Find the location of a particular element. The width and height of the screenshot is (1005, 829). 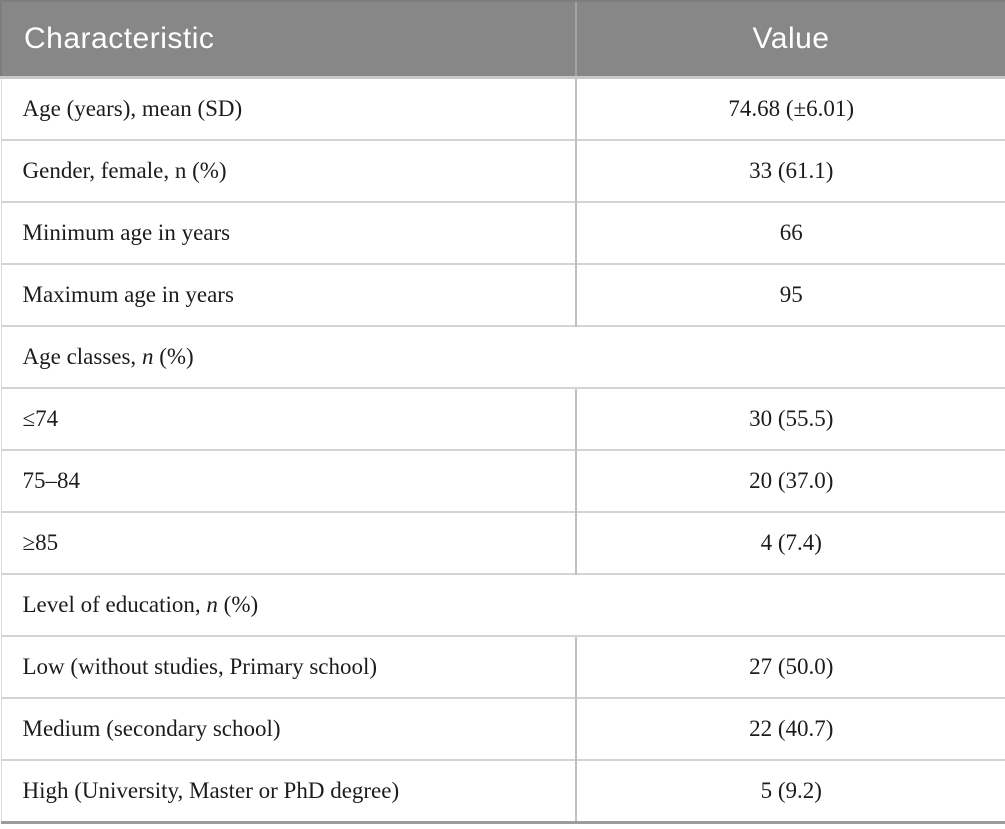

table-row: ≥85 4 (7.4) is located at coordinates (502, 542).